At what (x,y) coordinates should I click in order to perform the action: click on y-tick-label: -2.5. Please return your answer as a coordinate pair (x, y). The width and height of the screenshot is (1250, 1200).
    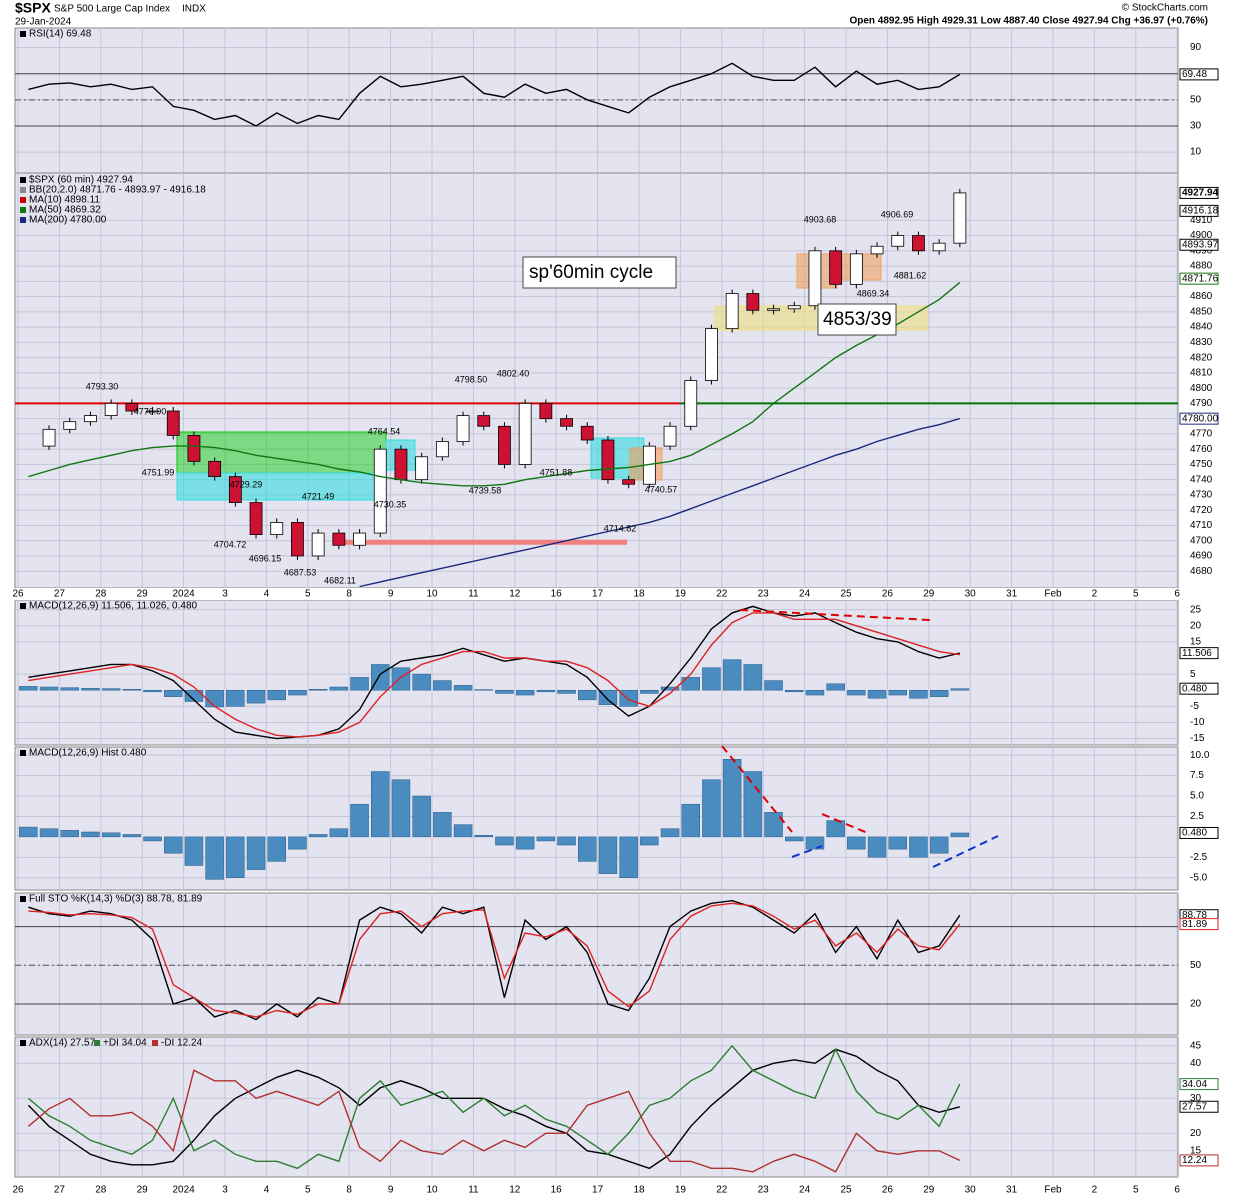
    Looking at the image, I should click on (1199, 857).